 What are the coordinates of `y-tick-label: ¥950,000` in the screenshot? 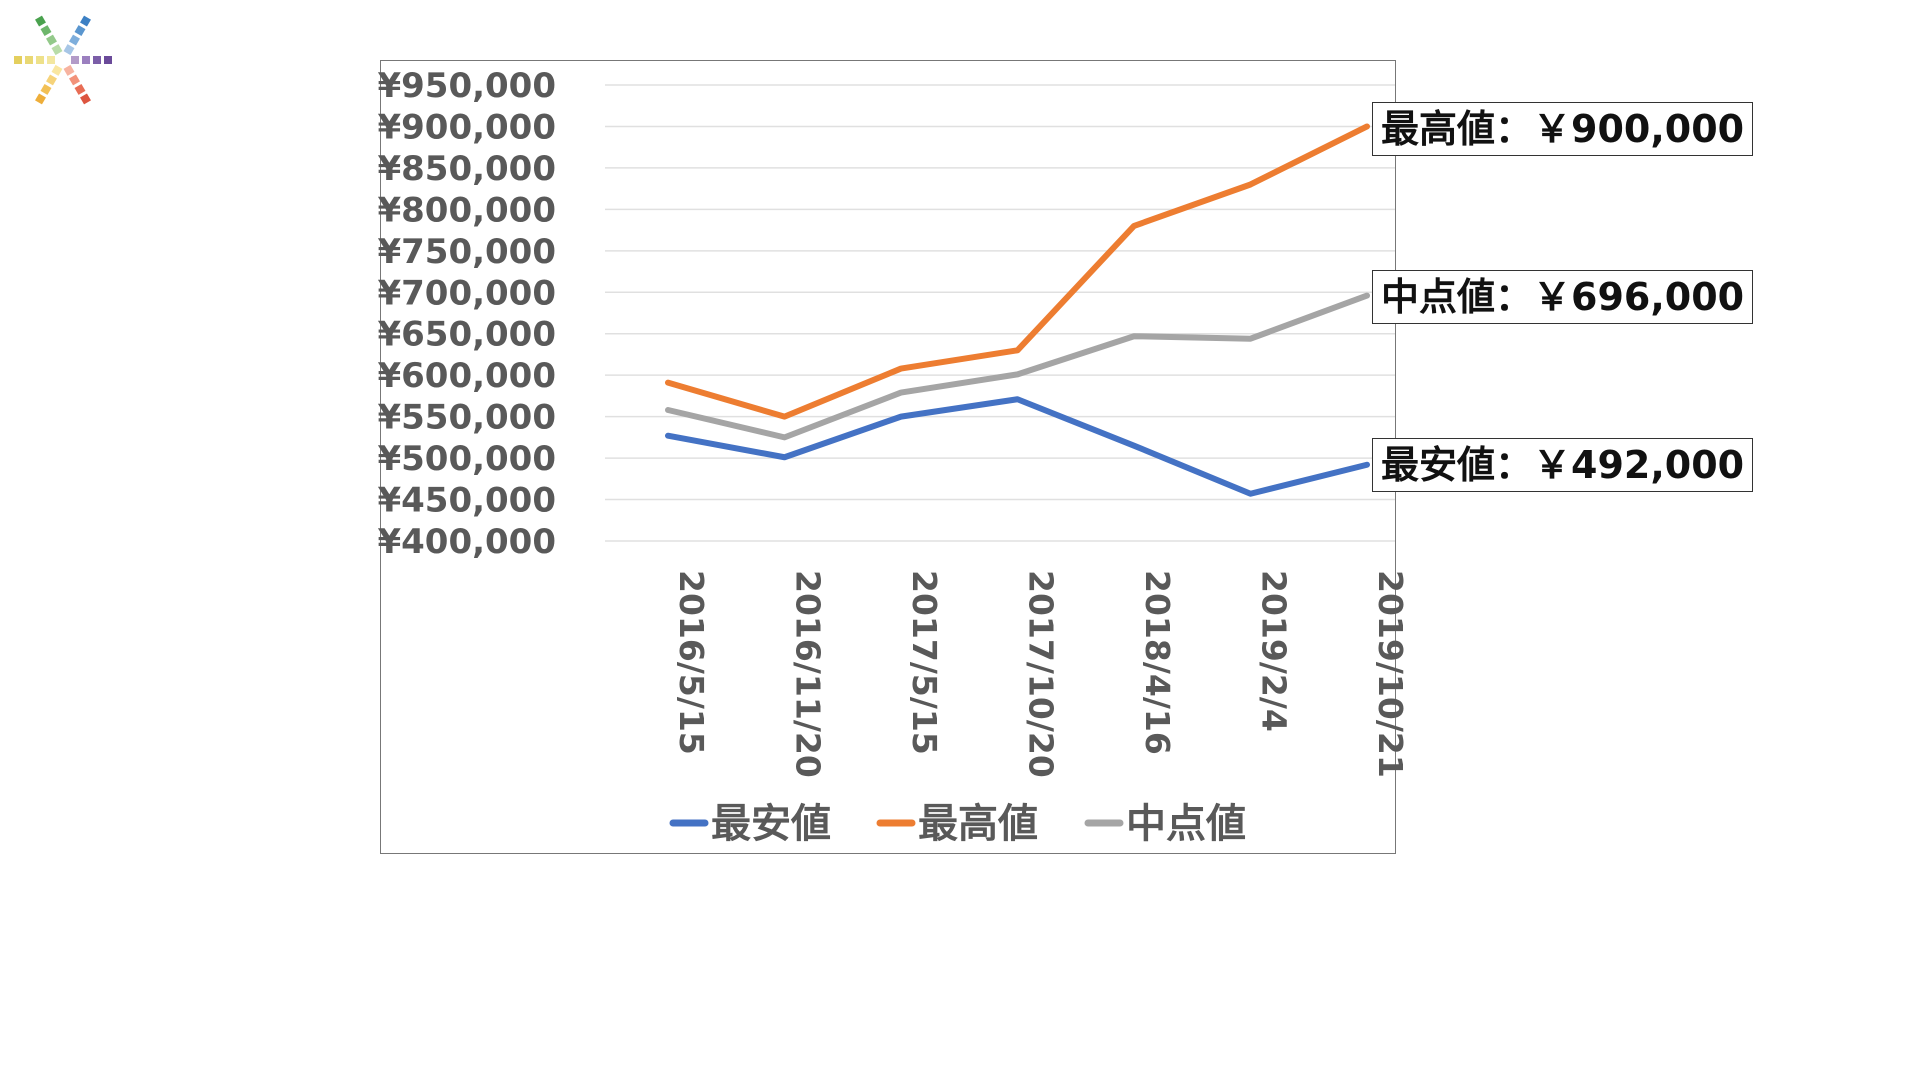 It's located at (466, 86).